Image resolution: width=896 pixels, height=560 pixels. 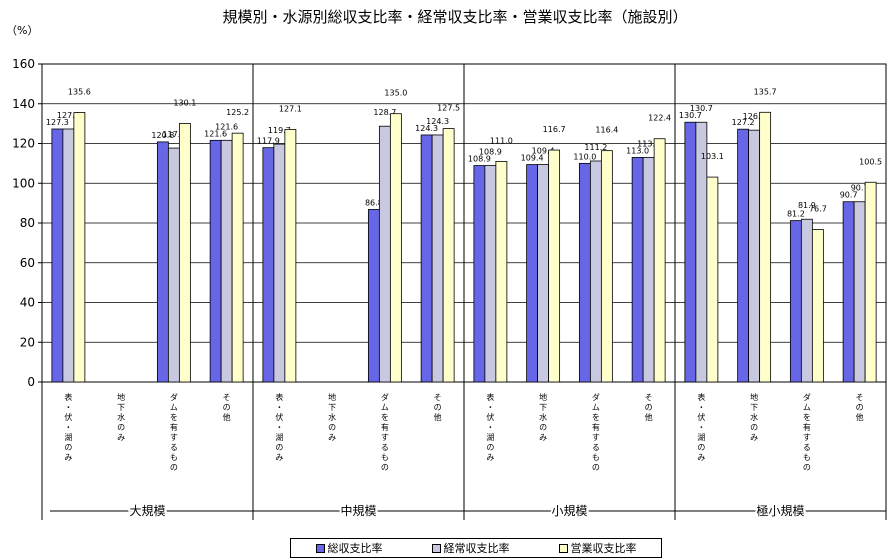 What do you see at coordinates (849, 195) in the screenshot?
I see `data-label-3-3-0: 90.7` at bounding box center [849, 195].